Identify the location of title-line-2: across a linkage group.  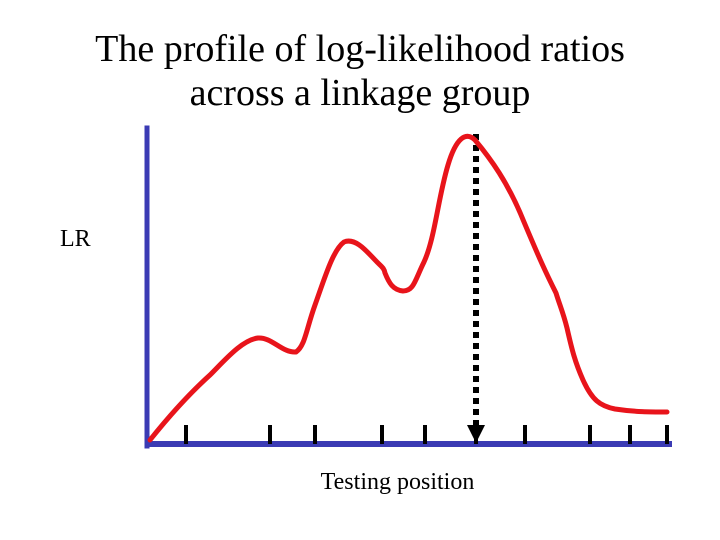
(360, 93).